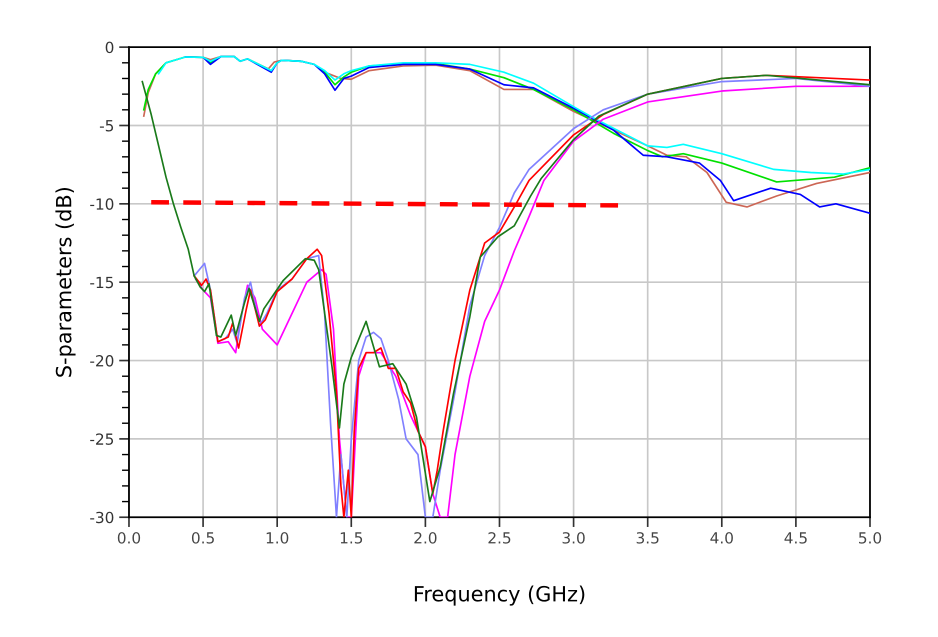 This screenshot has width=938, height=637. What do you see at coordinates (102, 361) in the screenshot?
I see `y-tick-label: -20` at bounding box center [102, 361].